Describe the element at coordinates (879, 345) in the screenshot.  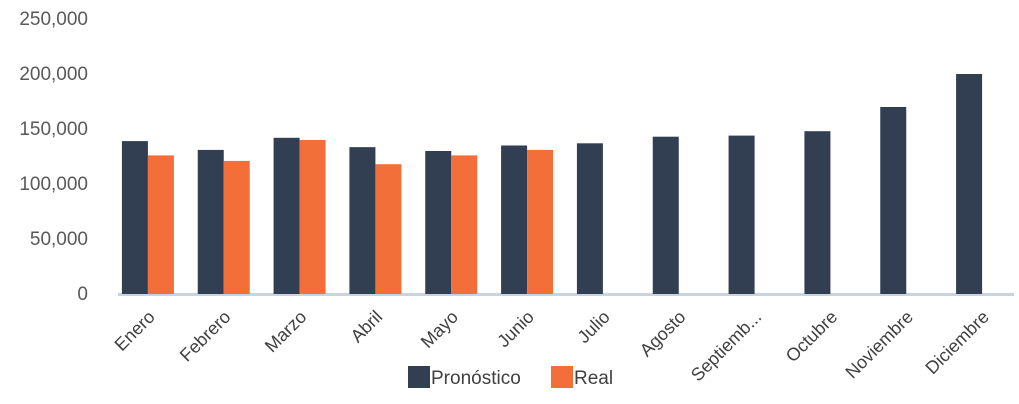
I see `x-tick-label: Noviembre` at that location.